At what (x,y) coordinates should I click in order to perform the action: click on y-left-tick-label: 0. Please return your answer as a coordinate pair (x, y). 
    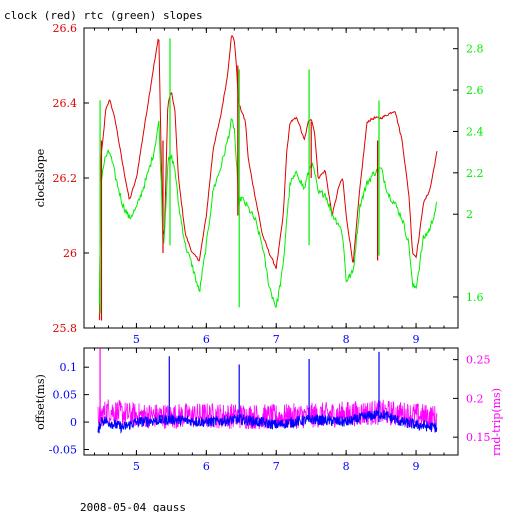
    Looking at the image, I should click on (73, 422).